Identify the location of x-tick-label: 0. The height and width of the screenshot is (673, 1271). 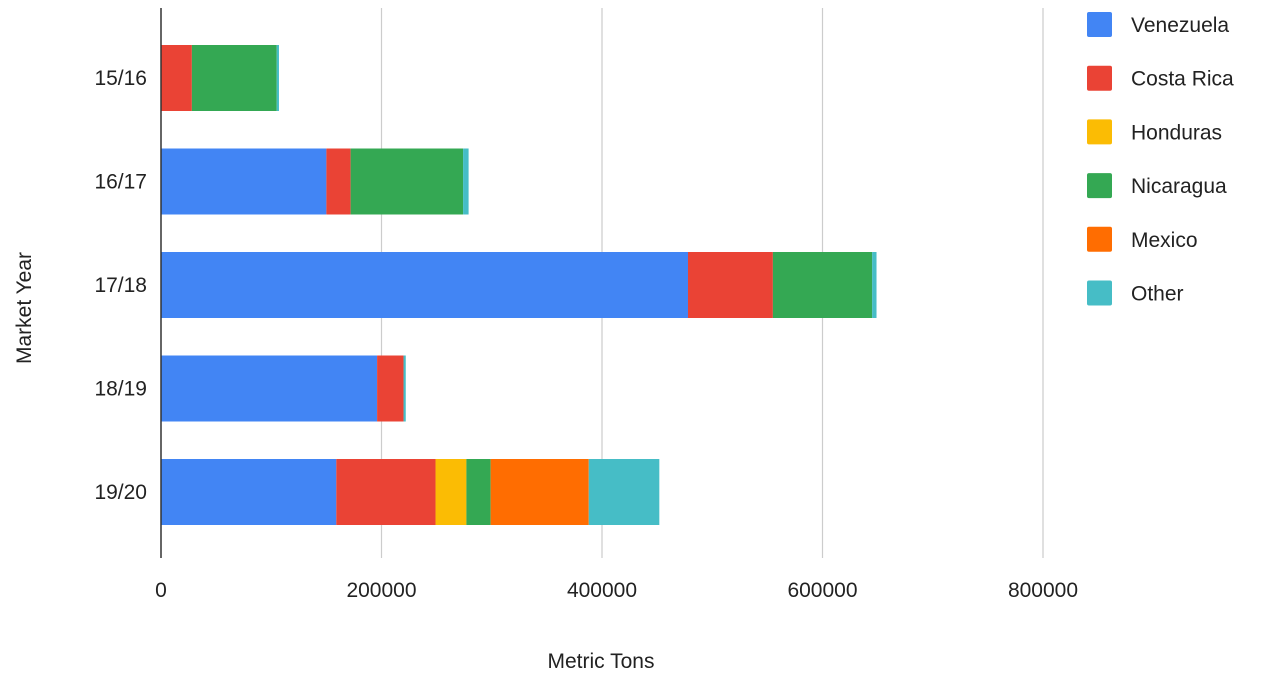
(161, 590).